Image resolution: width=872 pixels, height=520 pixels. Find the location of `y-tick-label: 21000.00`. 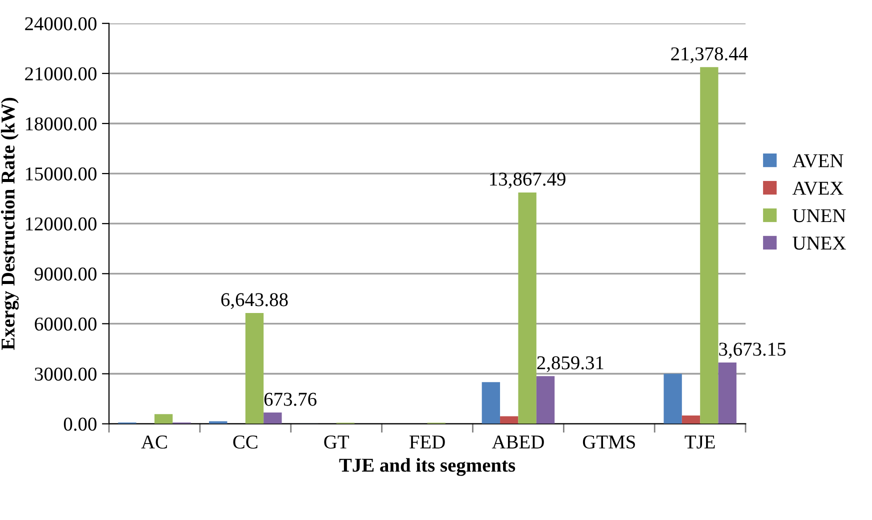

y-tick-label: 21000.00 is located at coordinates (60, 73).